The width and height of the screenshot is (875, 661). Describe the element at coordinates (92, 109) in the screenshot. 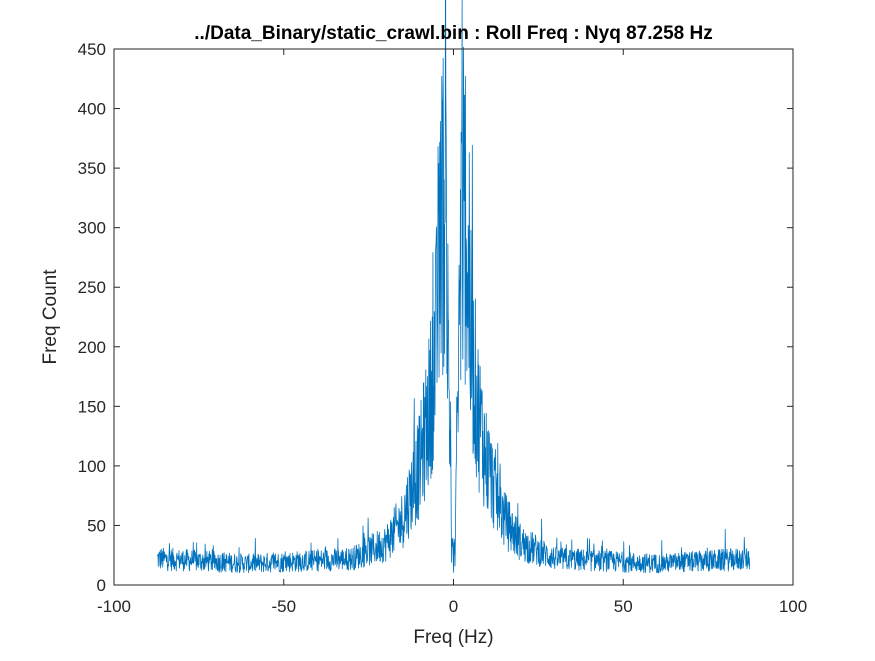

I see `y-tick-label: 400` at that location.